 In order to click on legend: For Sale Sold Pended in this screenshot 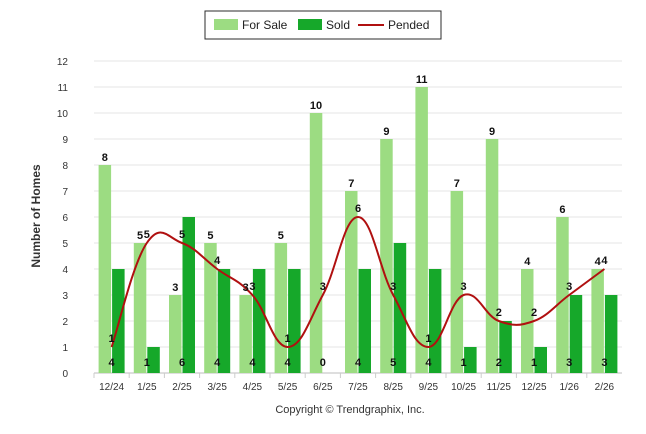, I will do `click(323, 25)`.